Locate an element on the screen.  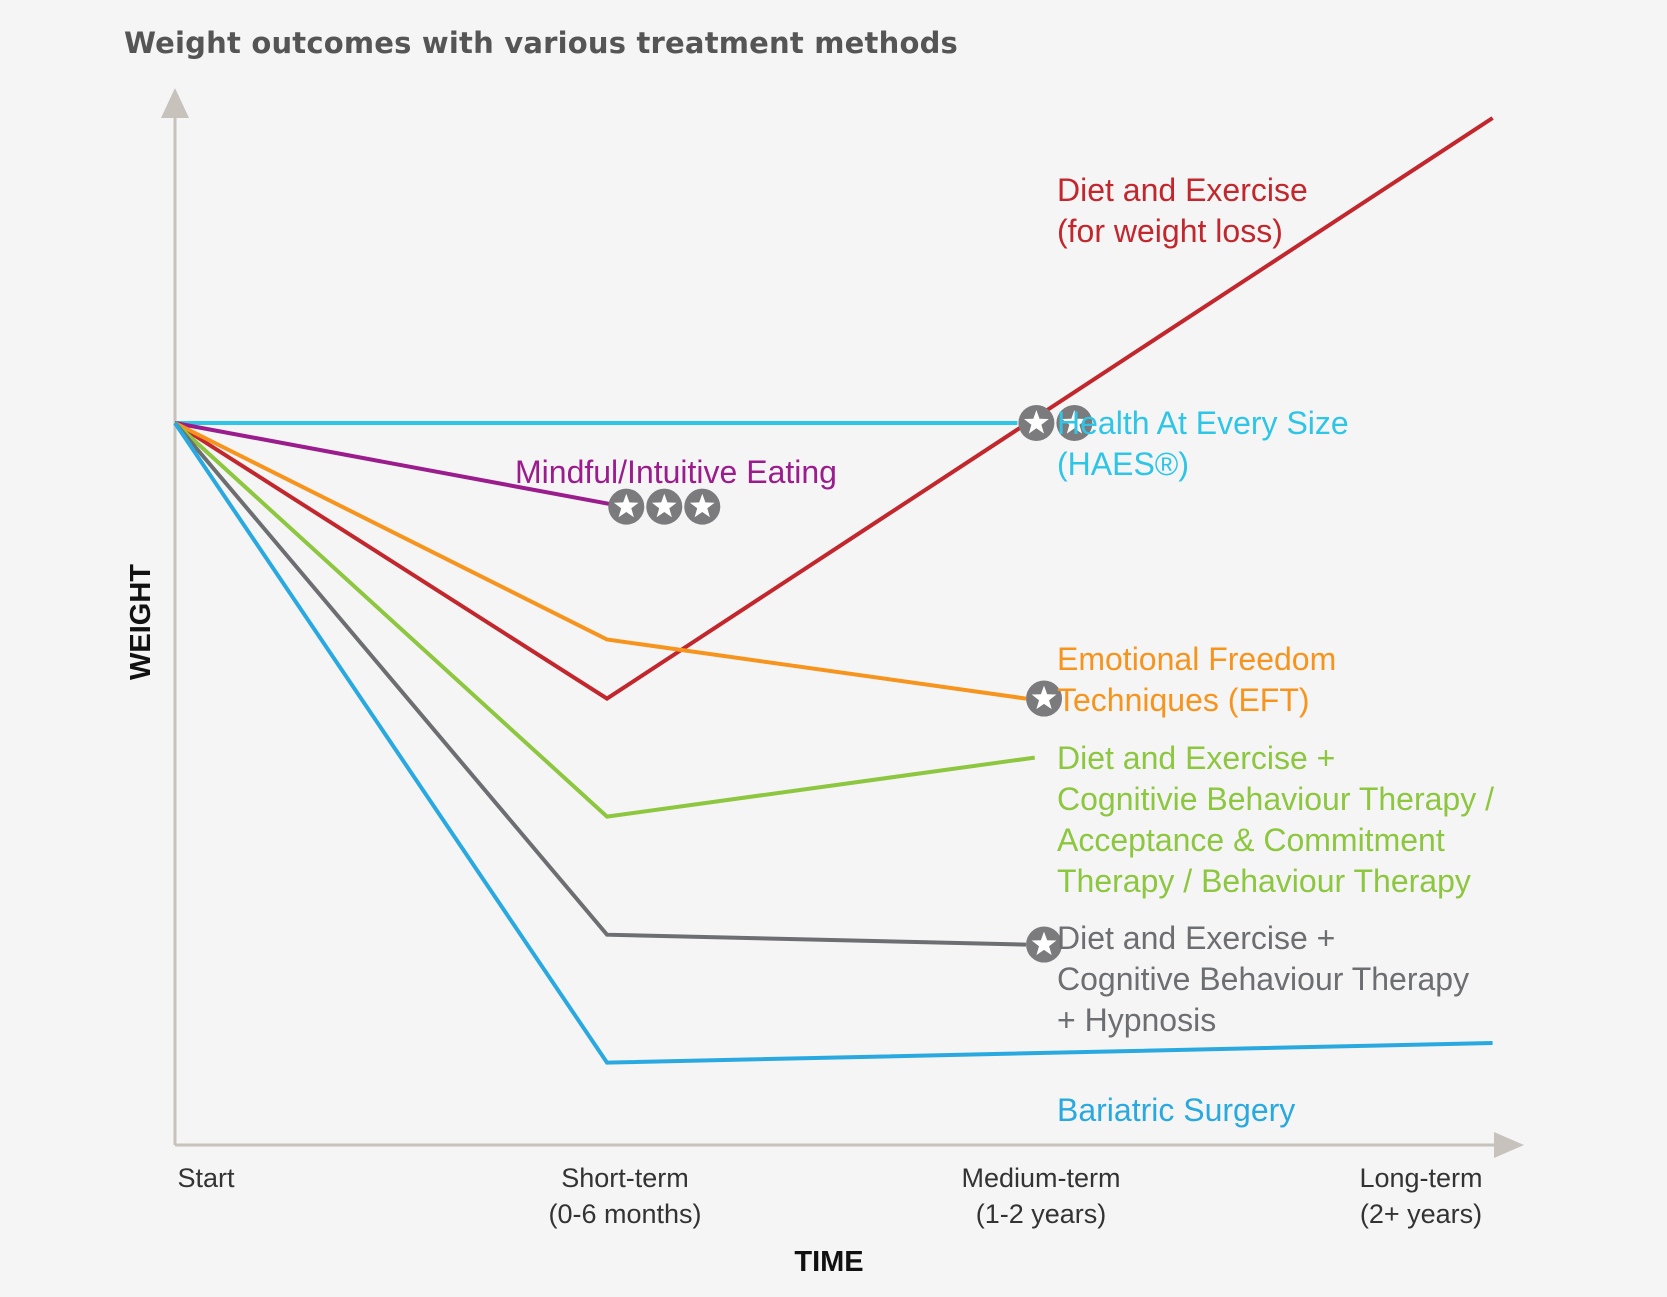
series-label-line: Bariatric Surgery is located at coordinates (1176, 1110).